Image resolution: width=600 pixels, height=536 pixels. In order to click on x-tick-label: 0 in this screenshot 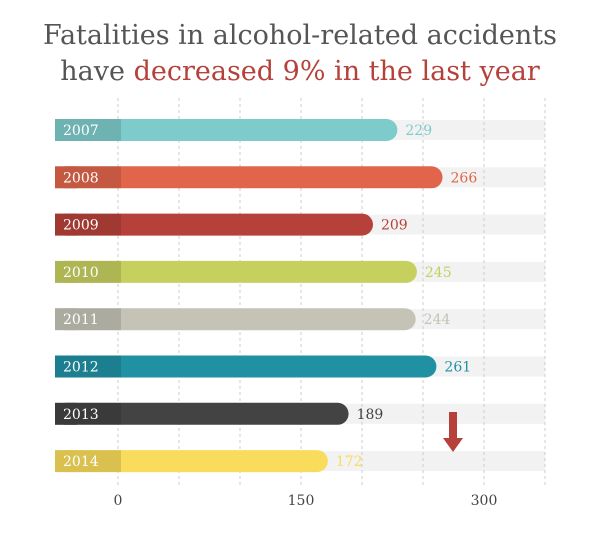, I will do `click(118, 501)`.